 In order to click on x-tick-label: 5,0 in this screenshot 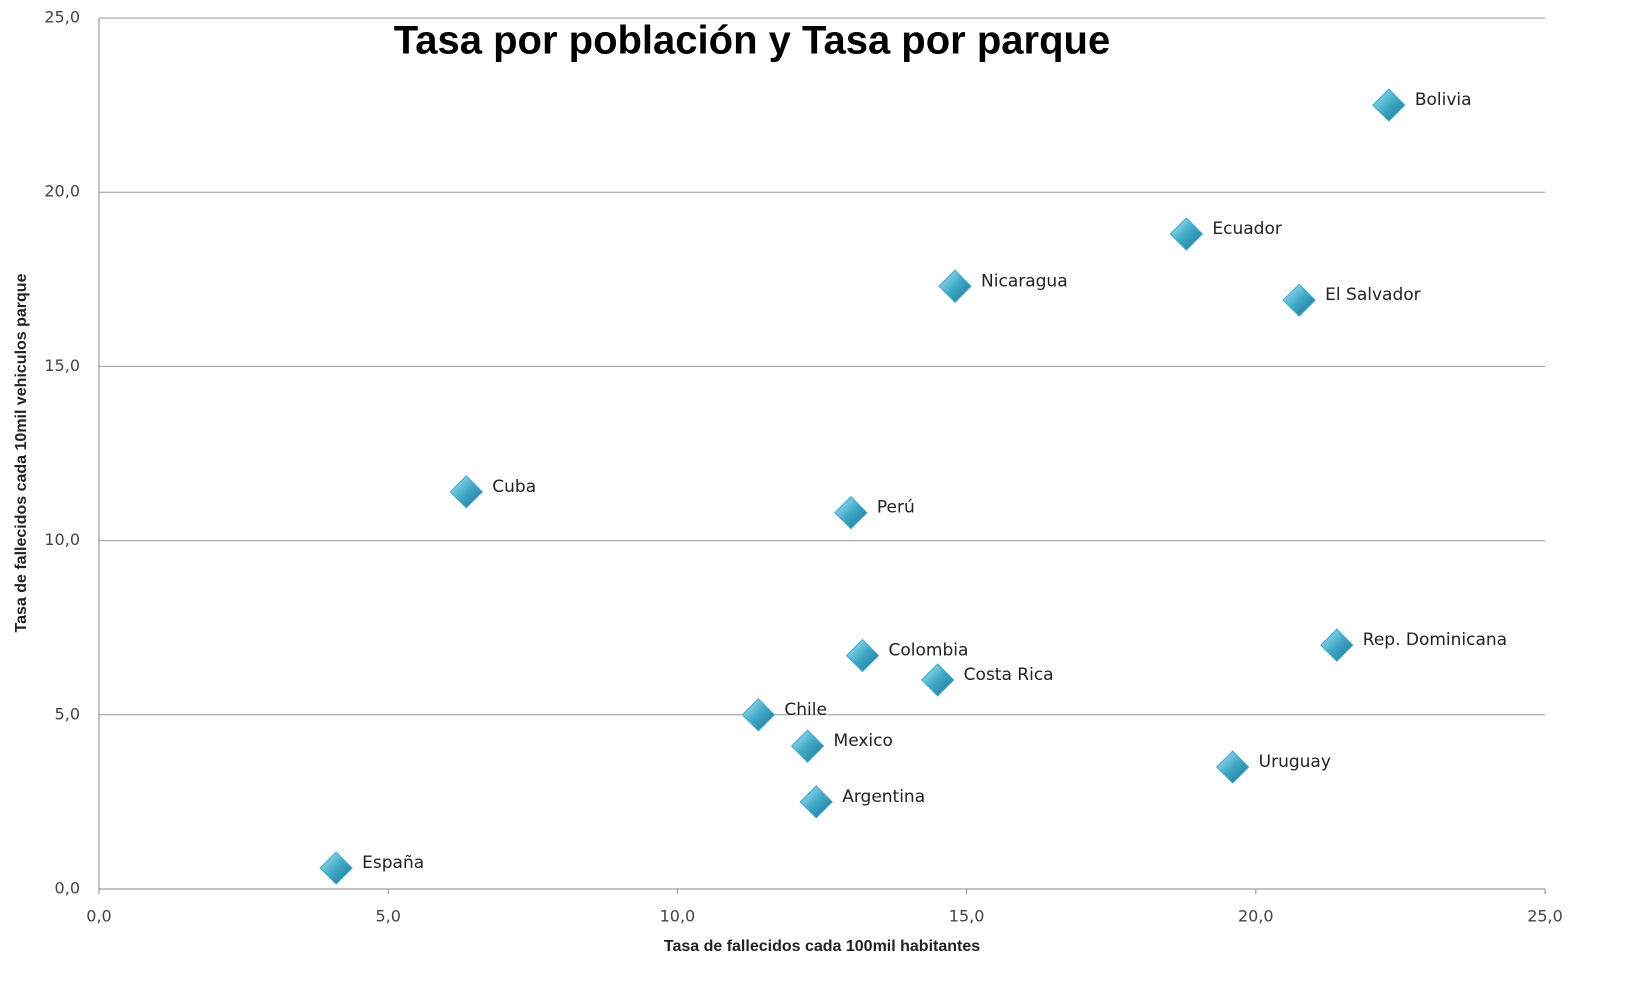, I will do `click(387, 916)`.